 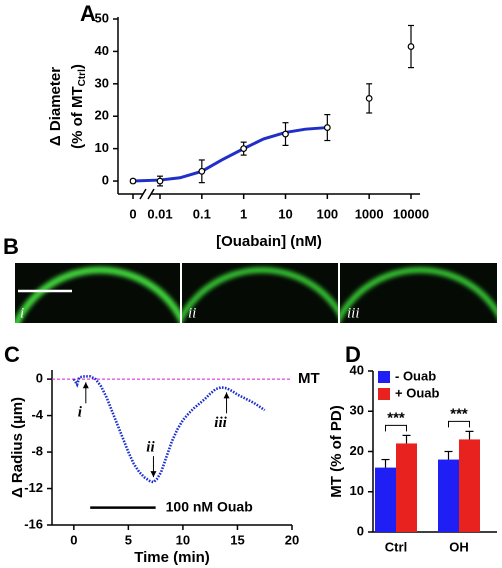 What do you see at coordinates (77, 117) in the screenshot?
I see `y-axis-label-part: (% of MT` at bounding box center [77, 117].